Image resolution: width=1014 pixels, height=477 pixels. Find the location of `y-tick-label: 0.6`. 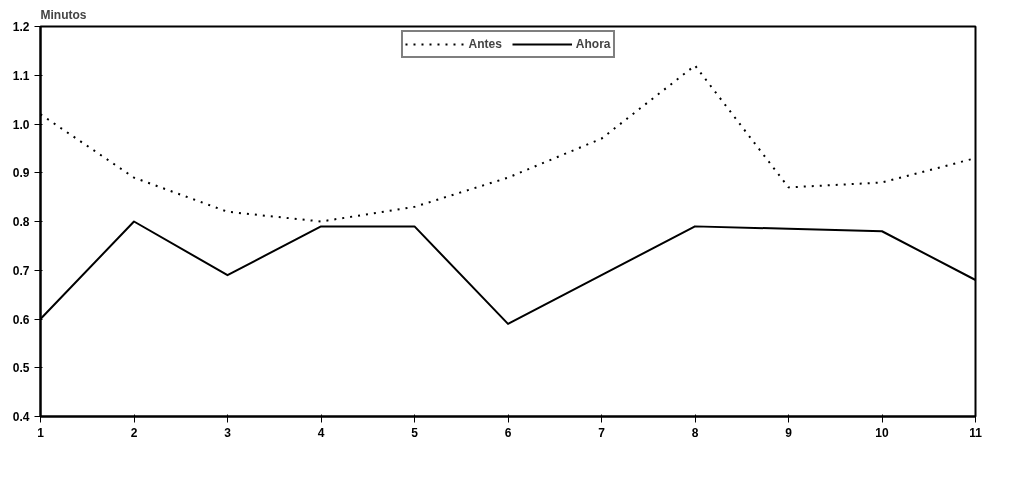

y-tick-label: 0.6 is located at coordinates (21, 319).